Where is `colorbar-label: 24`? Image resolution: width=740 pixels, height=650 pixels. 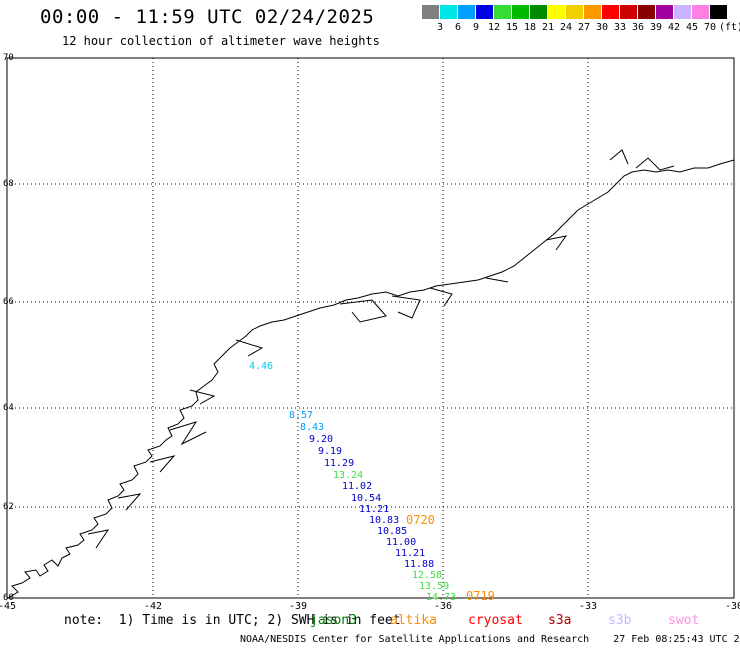 colorbar-label: 24 is located at coordinates (566, 27).